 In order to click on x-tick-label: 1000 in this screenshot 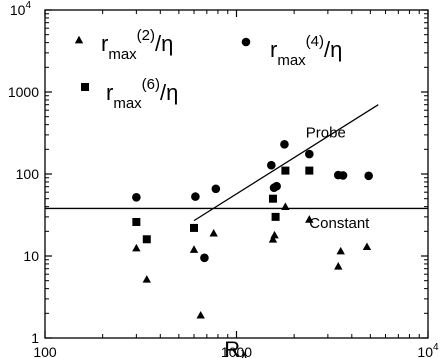, I will do `click(236, 351)`.